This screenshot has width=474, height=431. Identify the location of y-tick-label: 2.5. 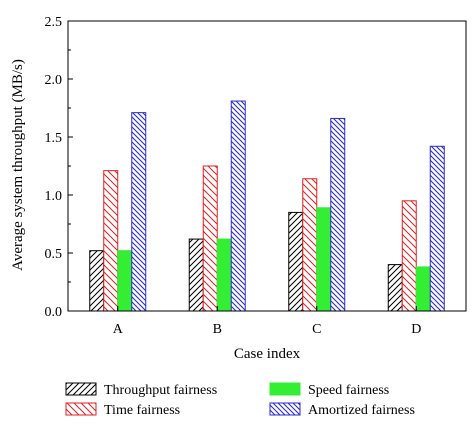
(54, 22).